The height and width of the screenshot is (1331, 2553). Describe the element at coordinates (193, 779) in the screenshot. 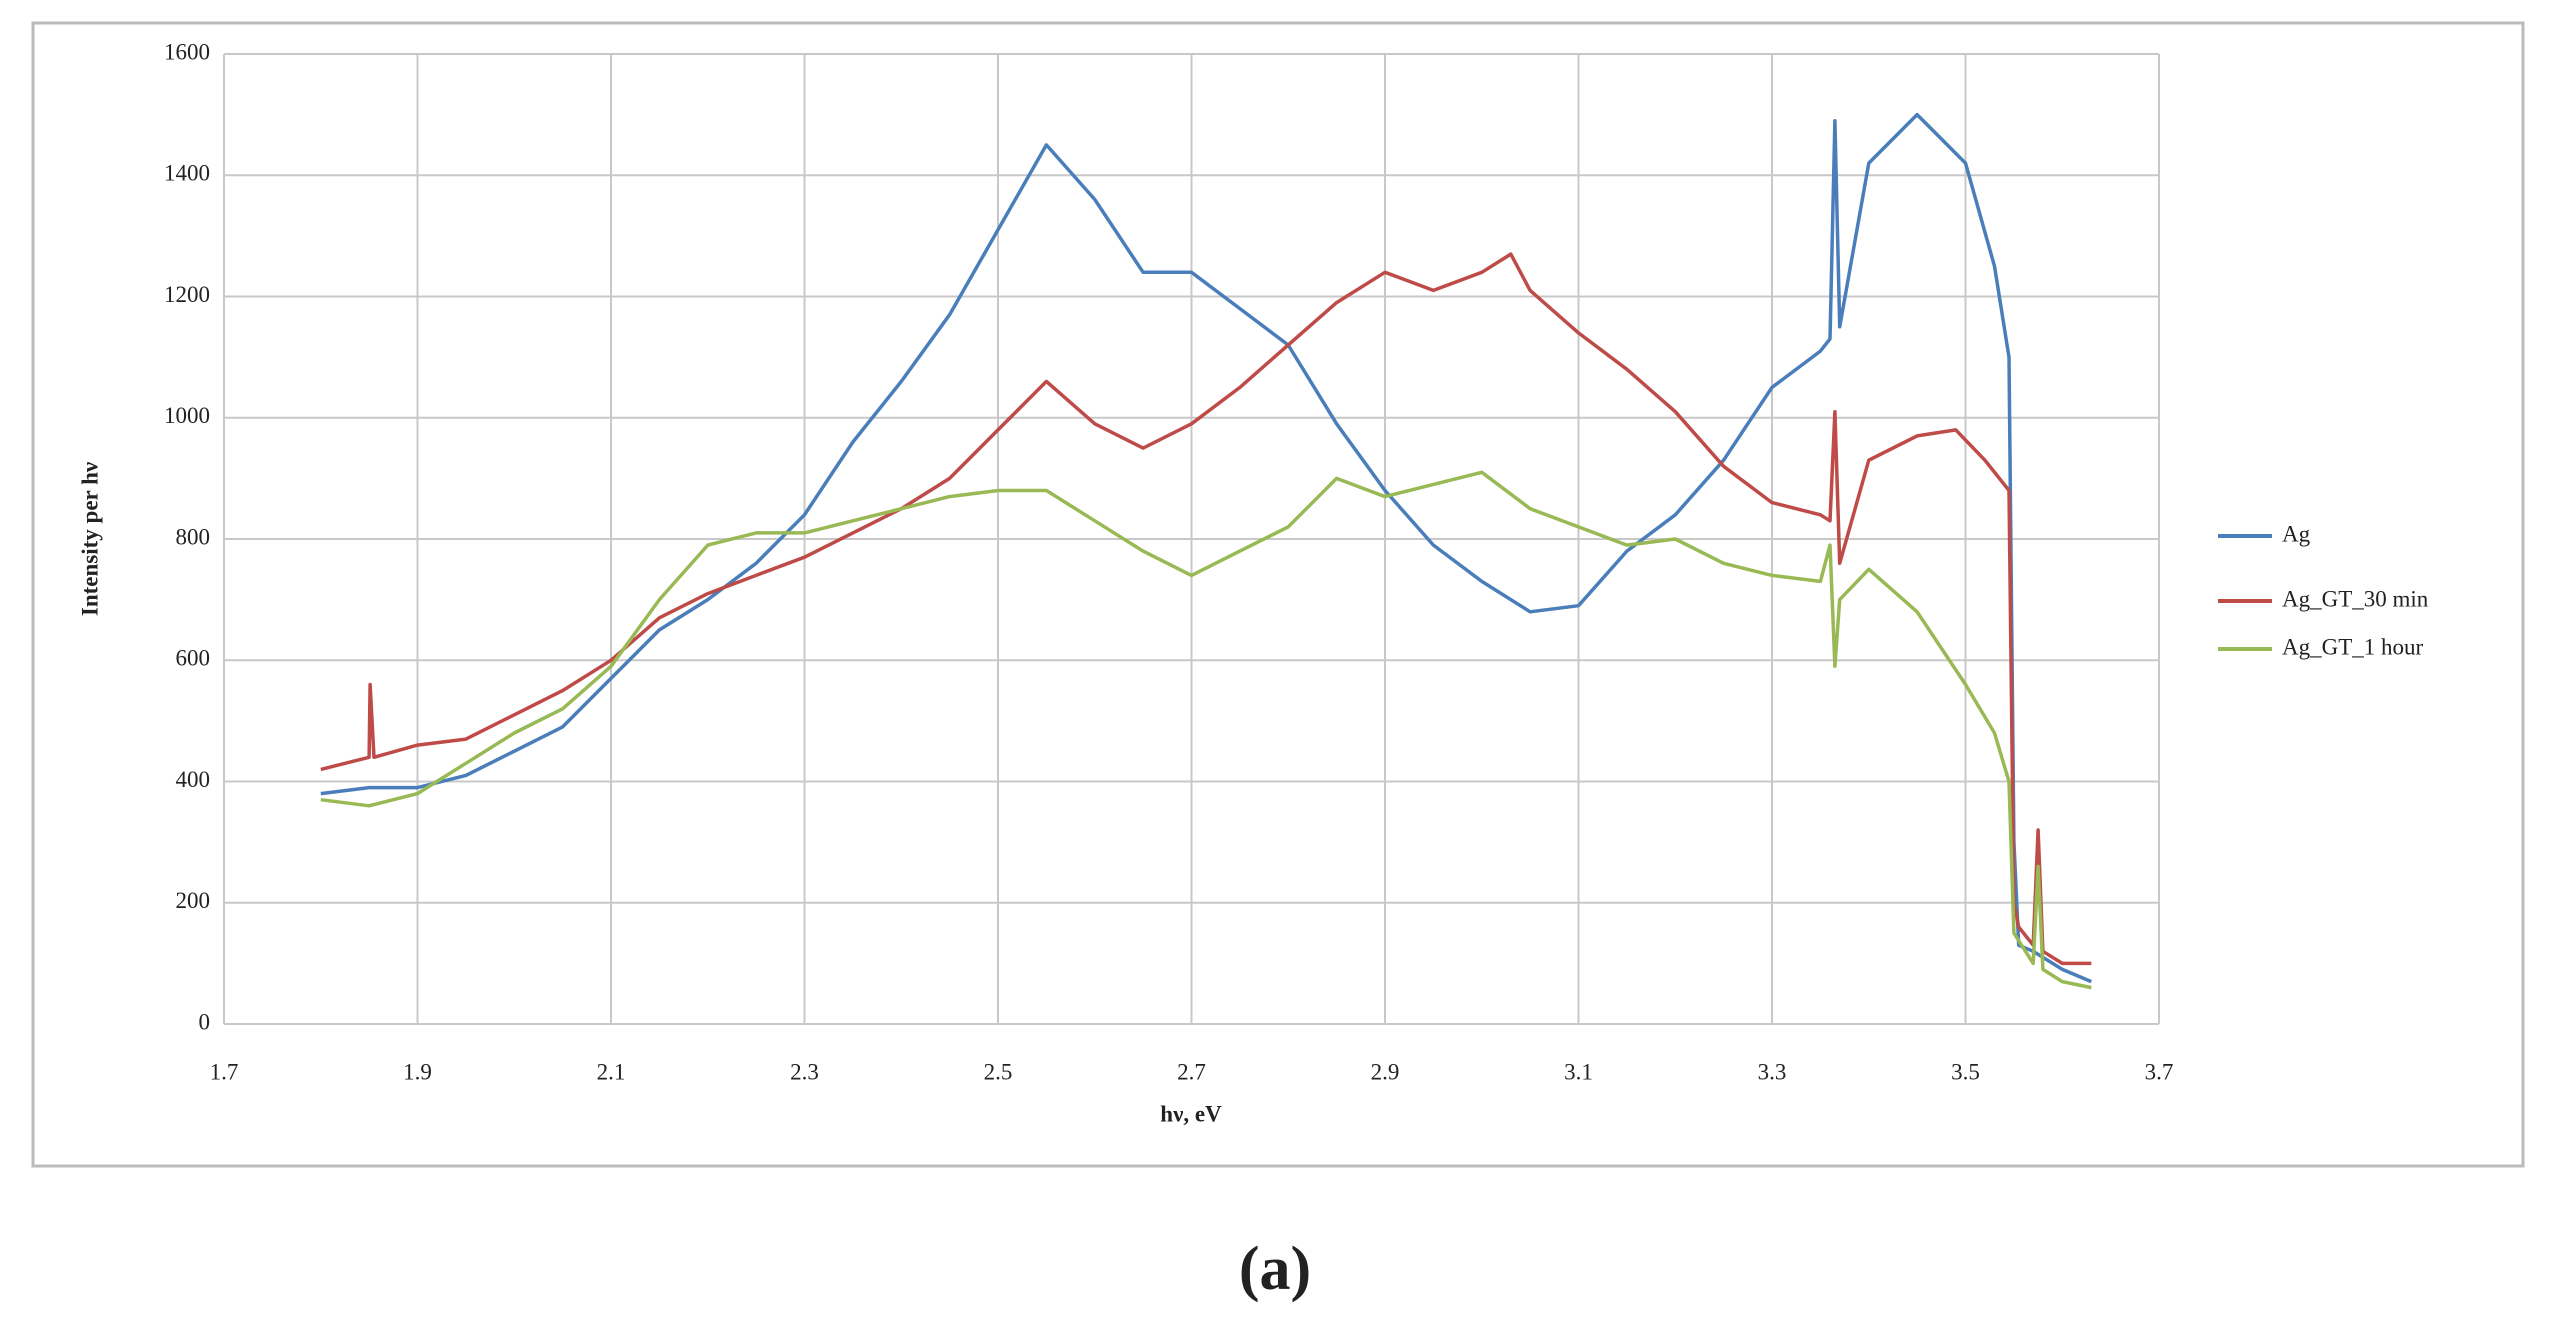

I see `y-tick-label: 400` at that location.